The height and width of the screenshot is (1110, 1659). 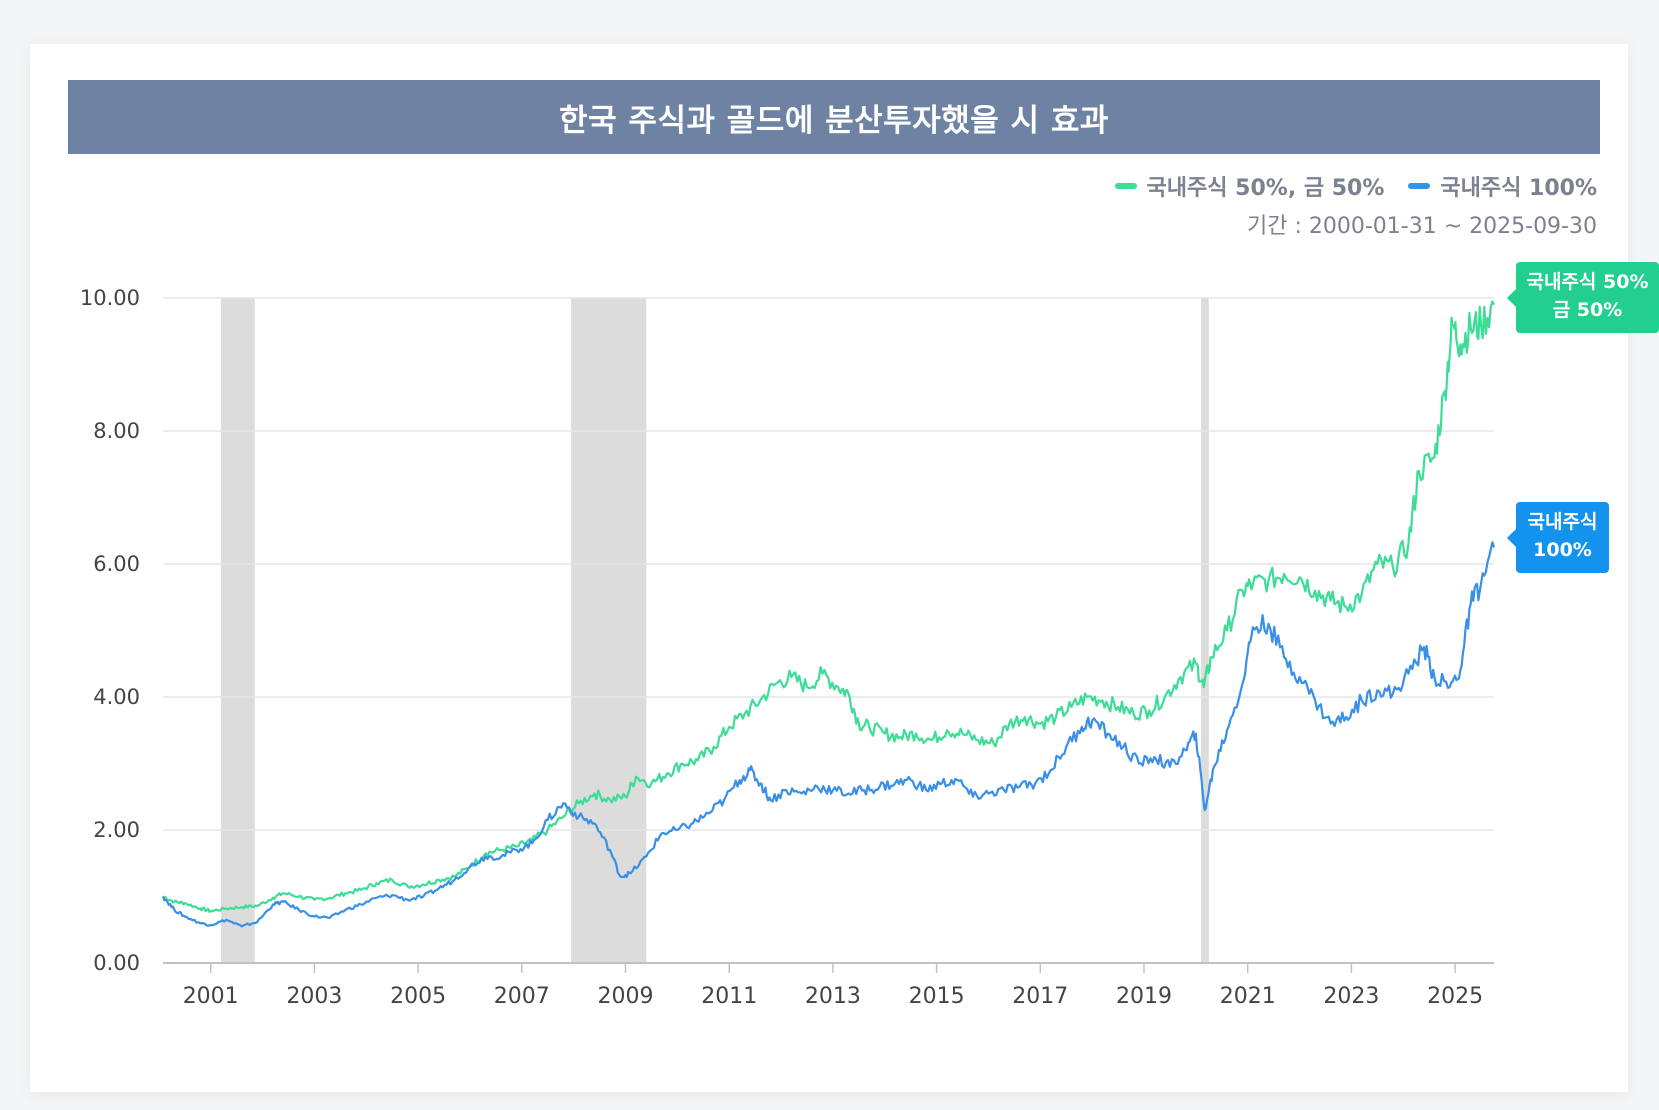 I want to click on y-tick-label-0: 0.00, so click(x=116, y=963).